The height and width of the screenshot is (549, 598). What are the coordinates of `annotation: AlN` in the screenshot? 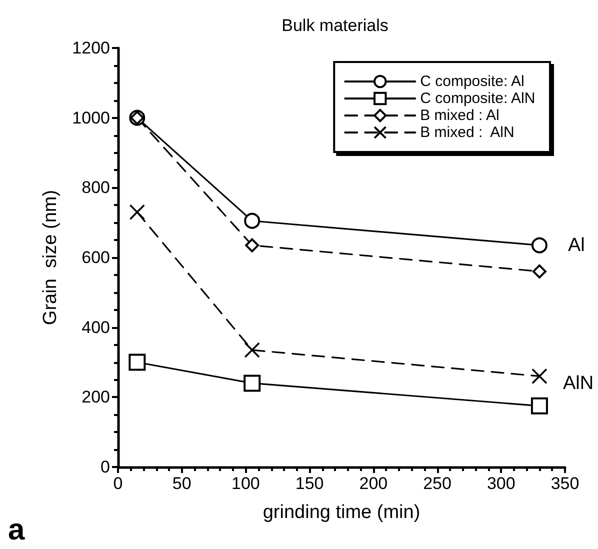 It's located at (578, 383).